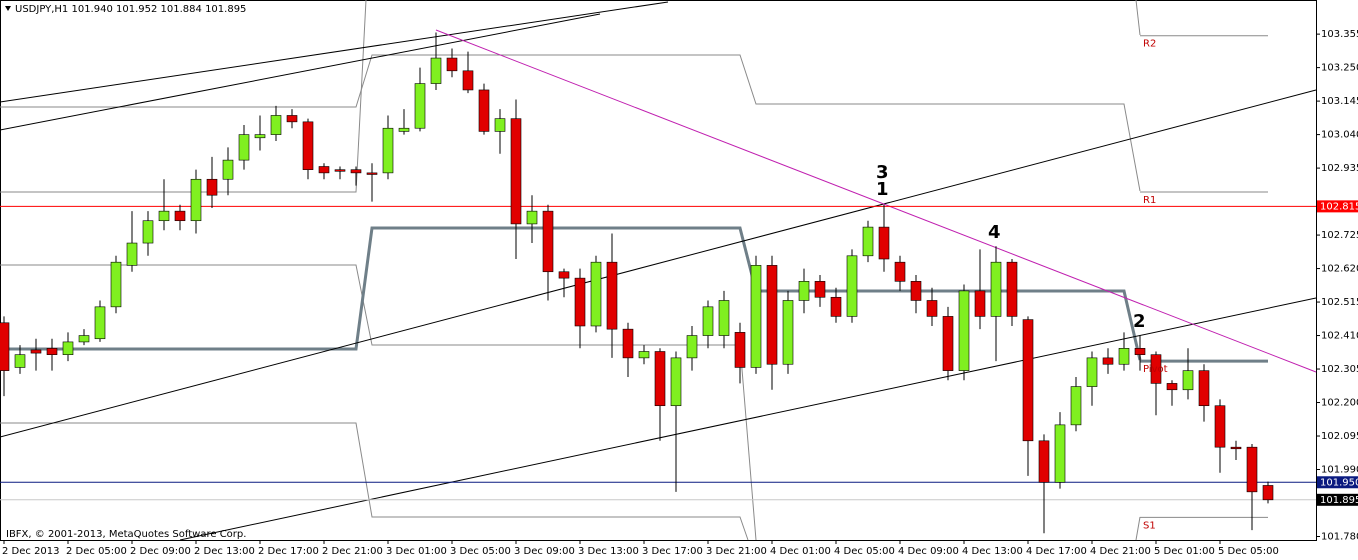 This screenshot has height=560, width=1358. What do you see at coordinates (1339, 68) in the screenshot?
I see `y-tick-label: 103.250` at bounding box center [1339, 68].